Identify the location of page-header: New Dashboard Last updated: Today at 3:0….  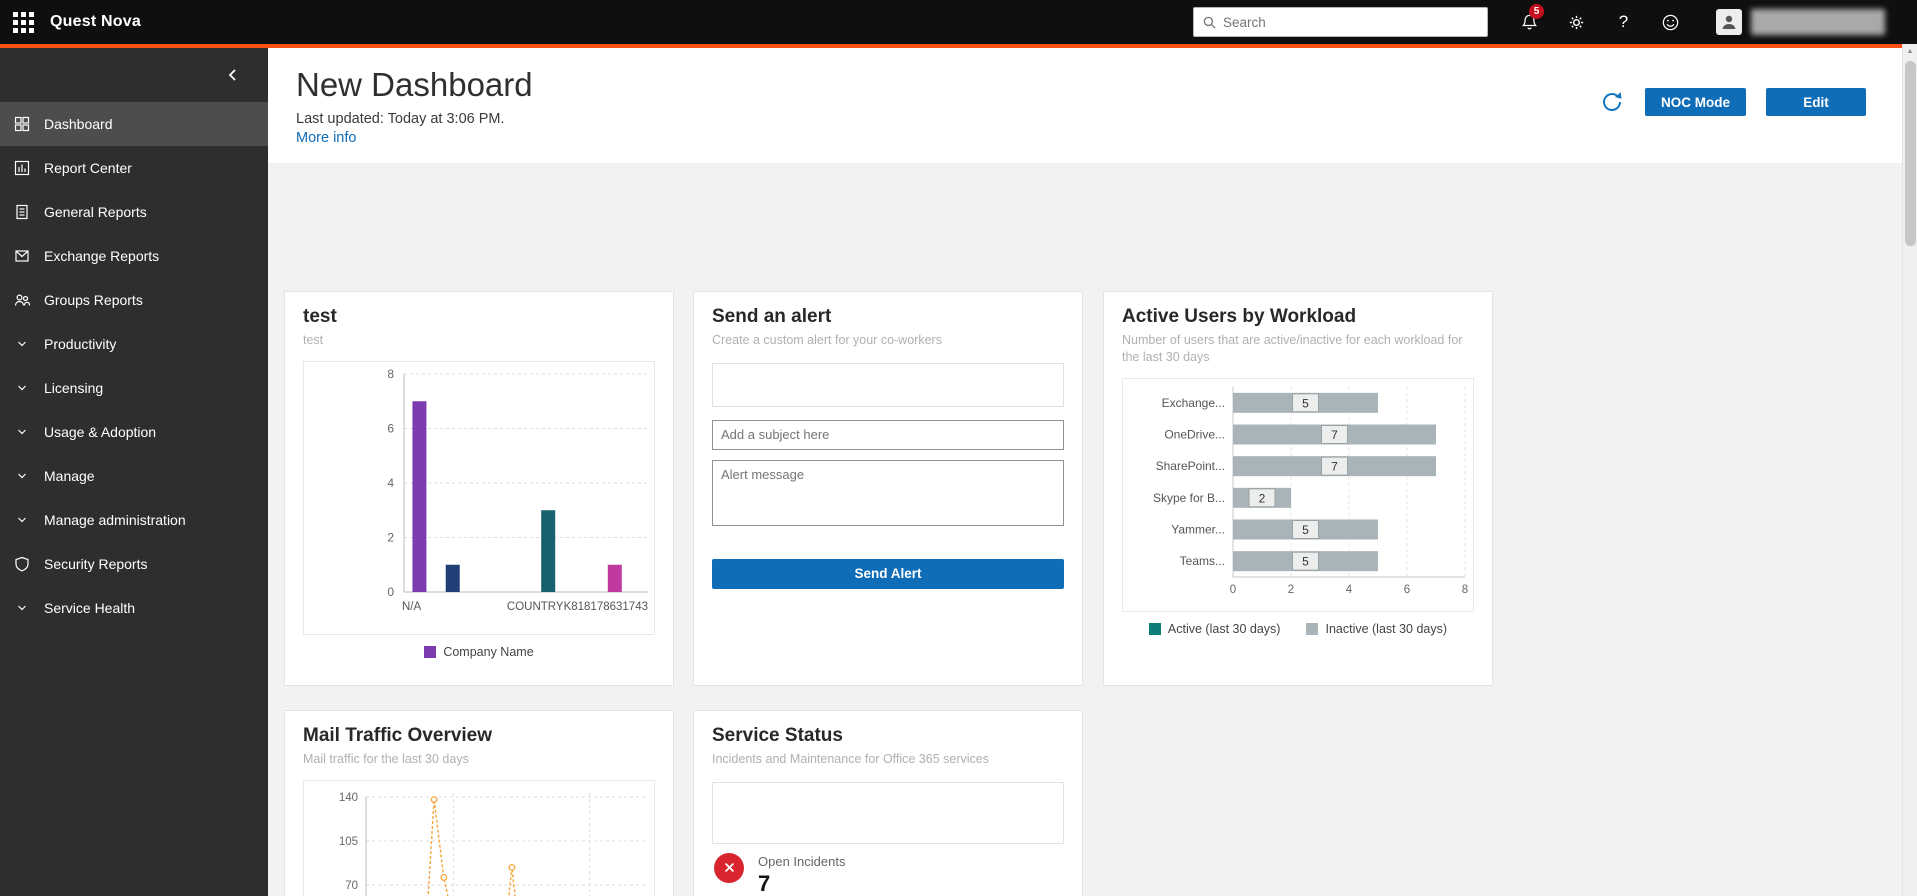
(1085, 105).